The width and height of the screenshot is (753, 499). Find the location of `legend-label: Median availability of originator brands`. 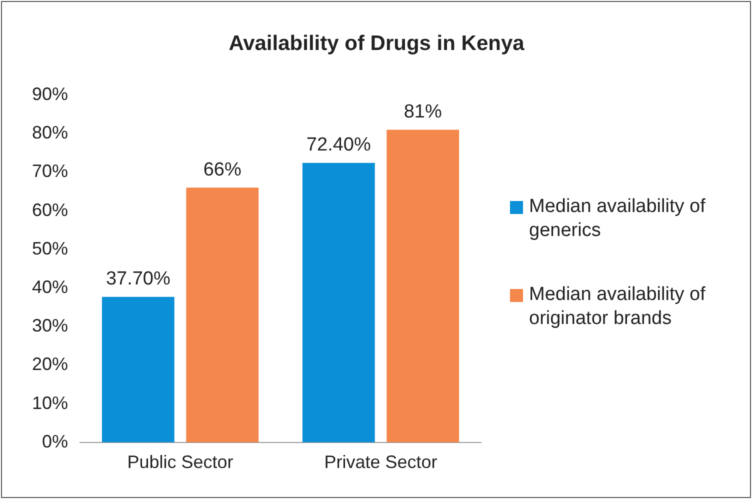

legend-label: Median availability of originator brands is located at coordinates (617, 307).